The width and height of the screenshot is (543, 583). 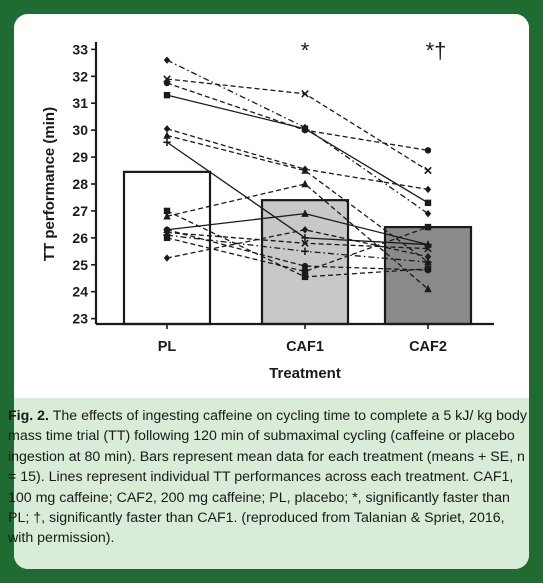 What do you see at coordinates (80, 103) in the screenshot?
I see `y-tick-label: 31` at bounding box center [80, 103].